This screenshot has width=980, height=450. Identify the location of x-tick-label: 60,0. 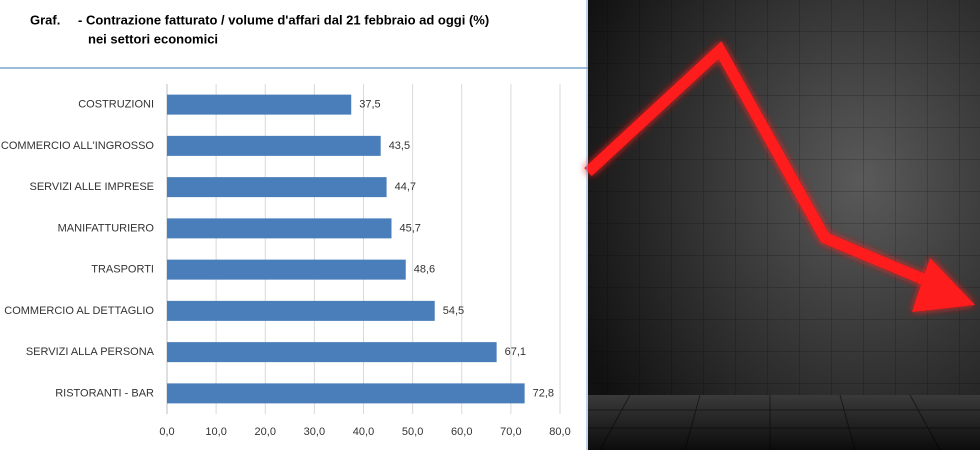
(461, 432).